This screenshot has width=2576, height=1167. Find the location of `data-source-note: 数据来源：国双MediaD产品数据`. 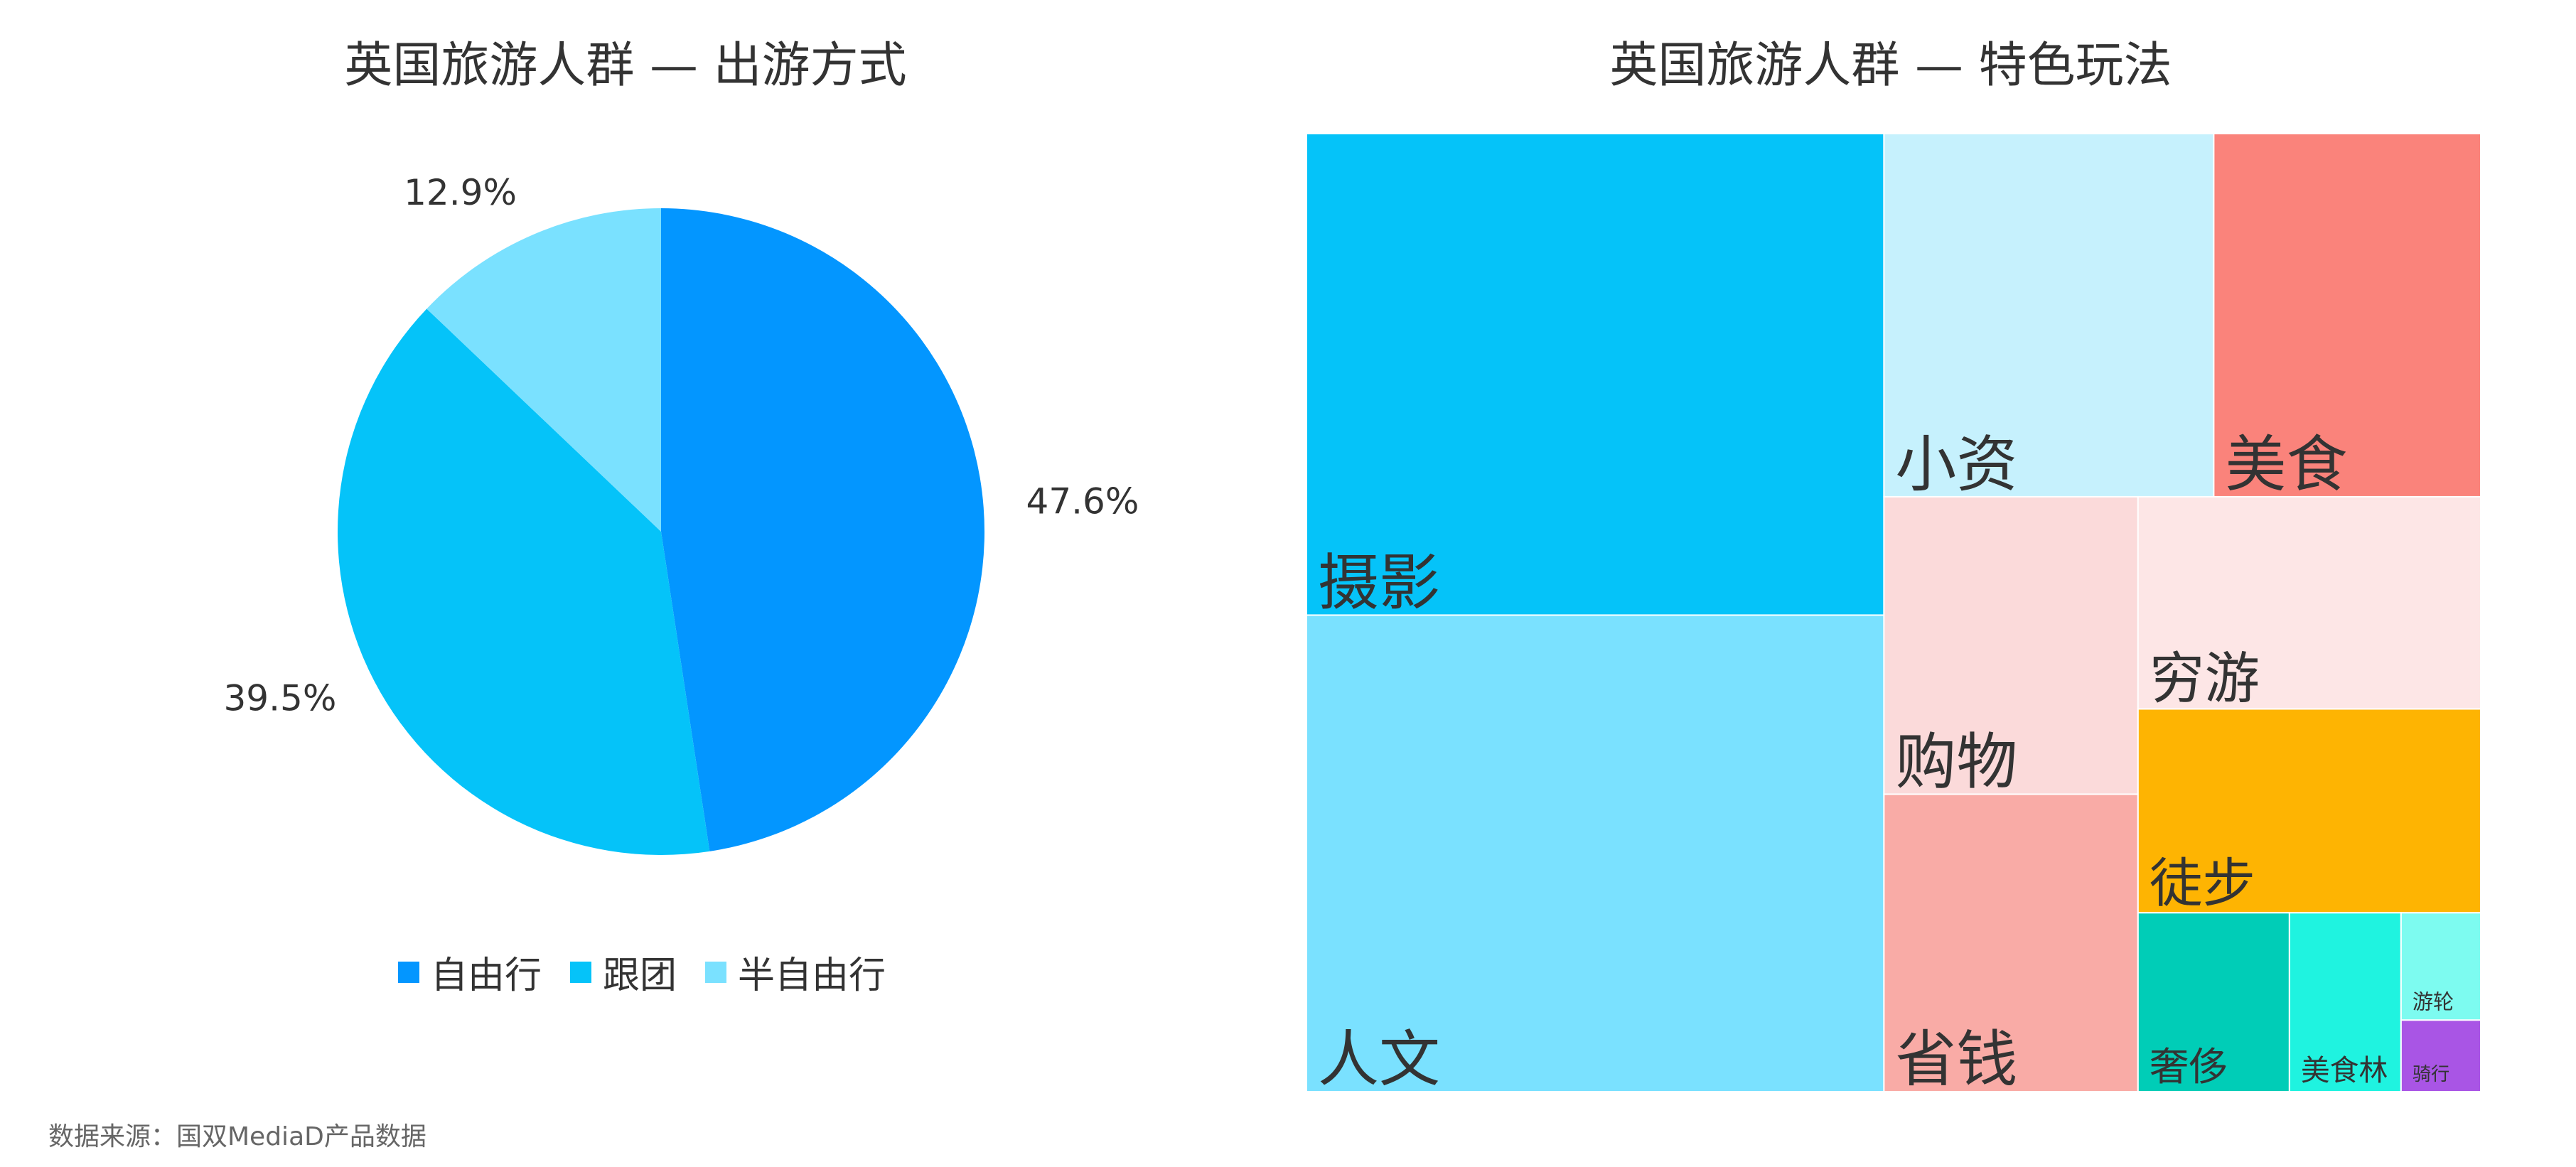

data-source-note: 数据来源：国双MediaD产品数据 is located at coordinates (237, 1136).